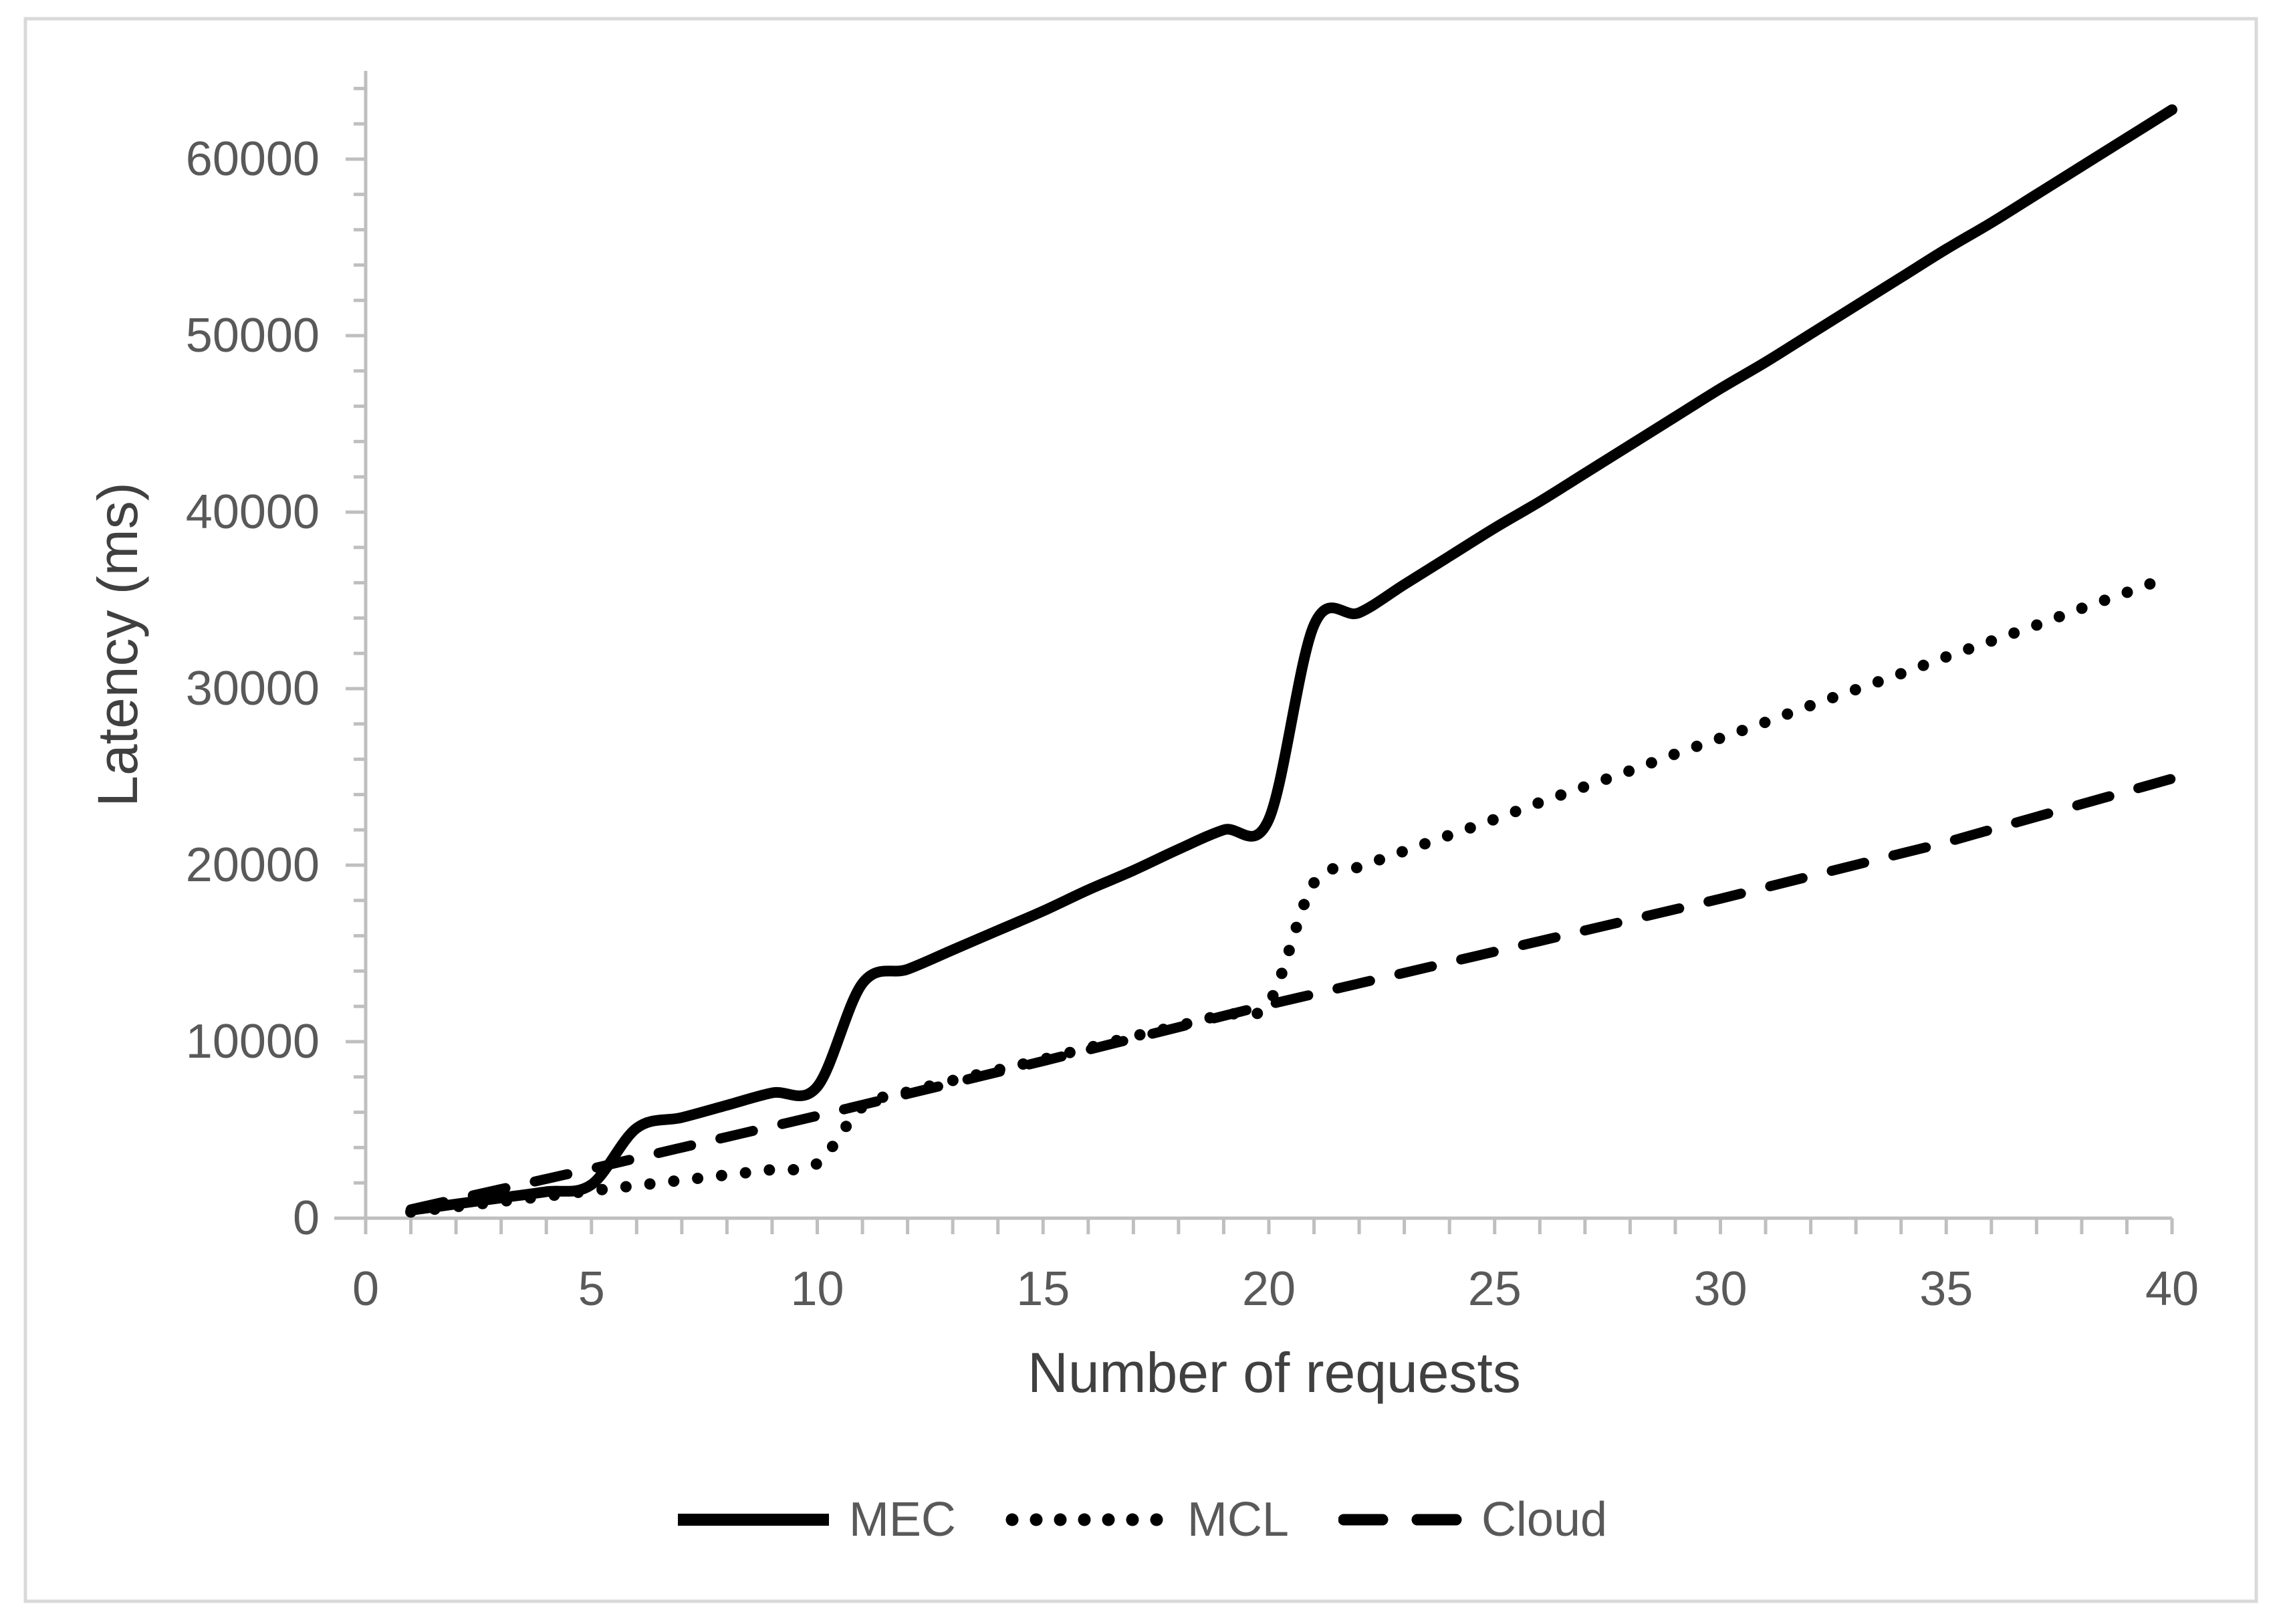 The image size is (2281, 1624). Describe the element at coordinates (253, 335) in the screenshot. I see `y-tick-label: 50000` at that location.